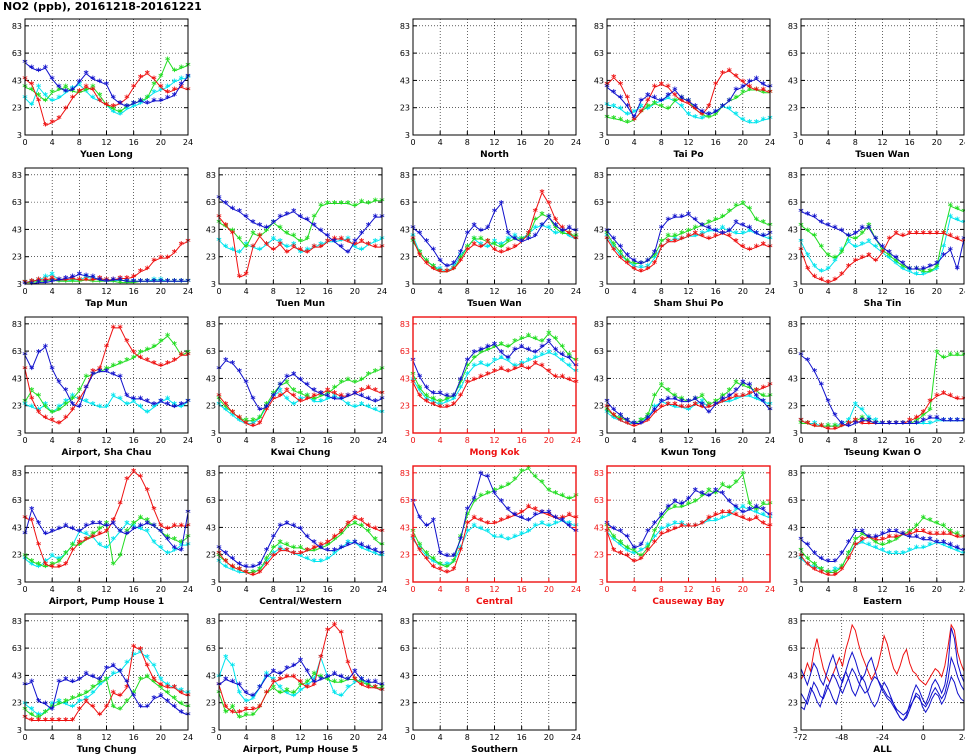 The height and width of the screenshot is (755, 965). Describe the element at coordinates (688, 515) in the screenshot. I see `panel-causeway-bay-series-line` at that location.